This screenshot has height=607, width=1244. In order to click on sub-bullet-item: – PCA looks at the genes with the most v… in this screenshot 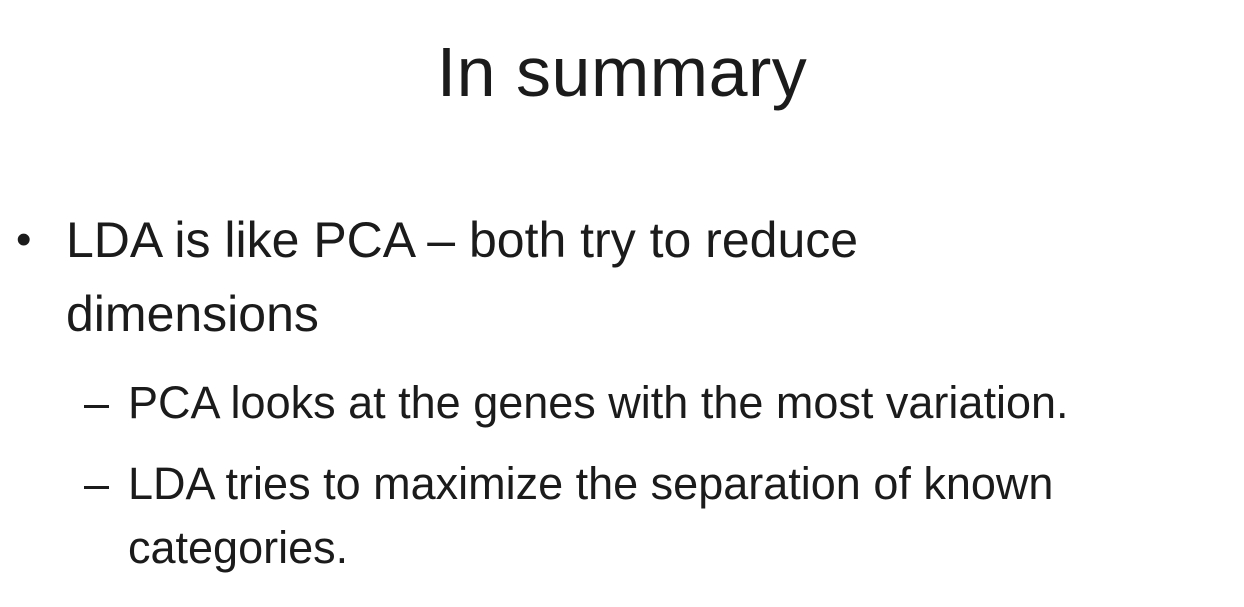, I will do `click(656, 403)`.